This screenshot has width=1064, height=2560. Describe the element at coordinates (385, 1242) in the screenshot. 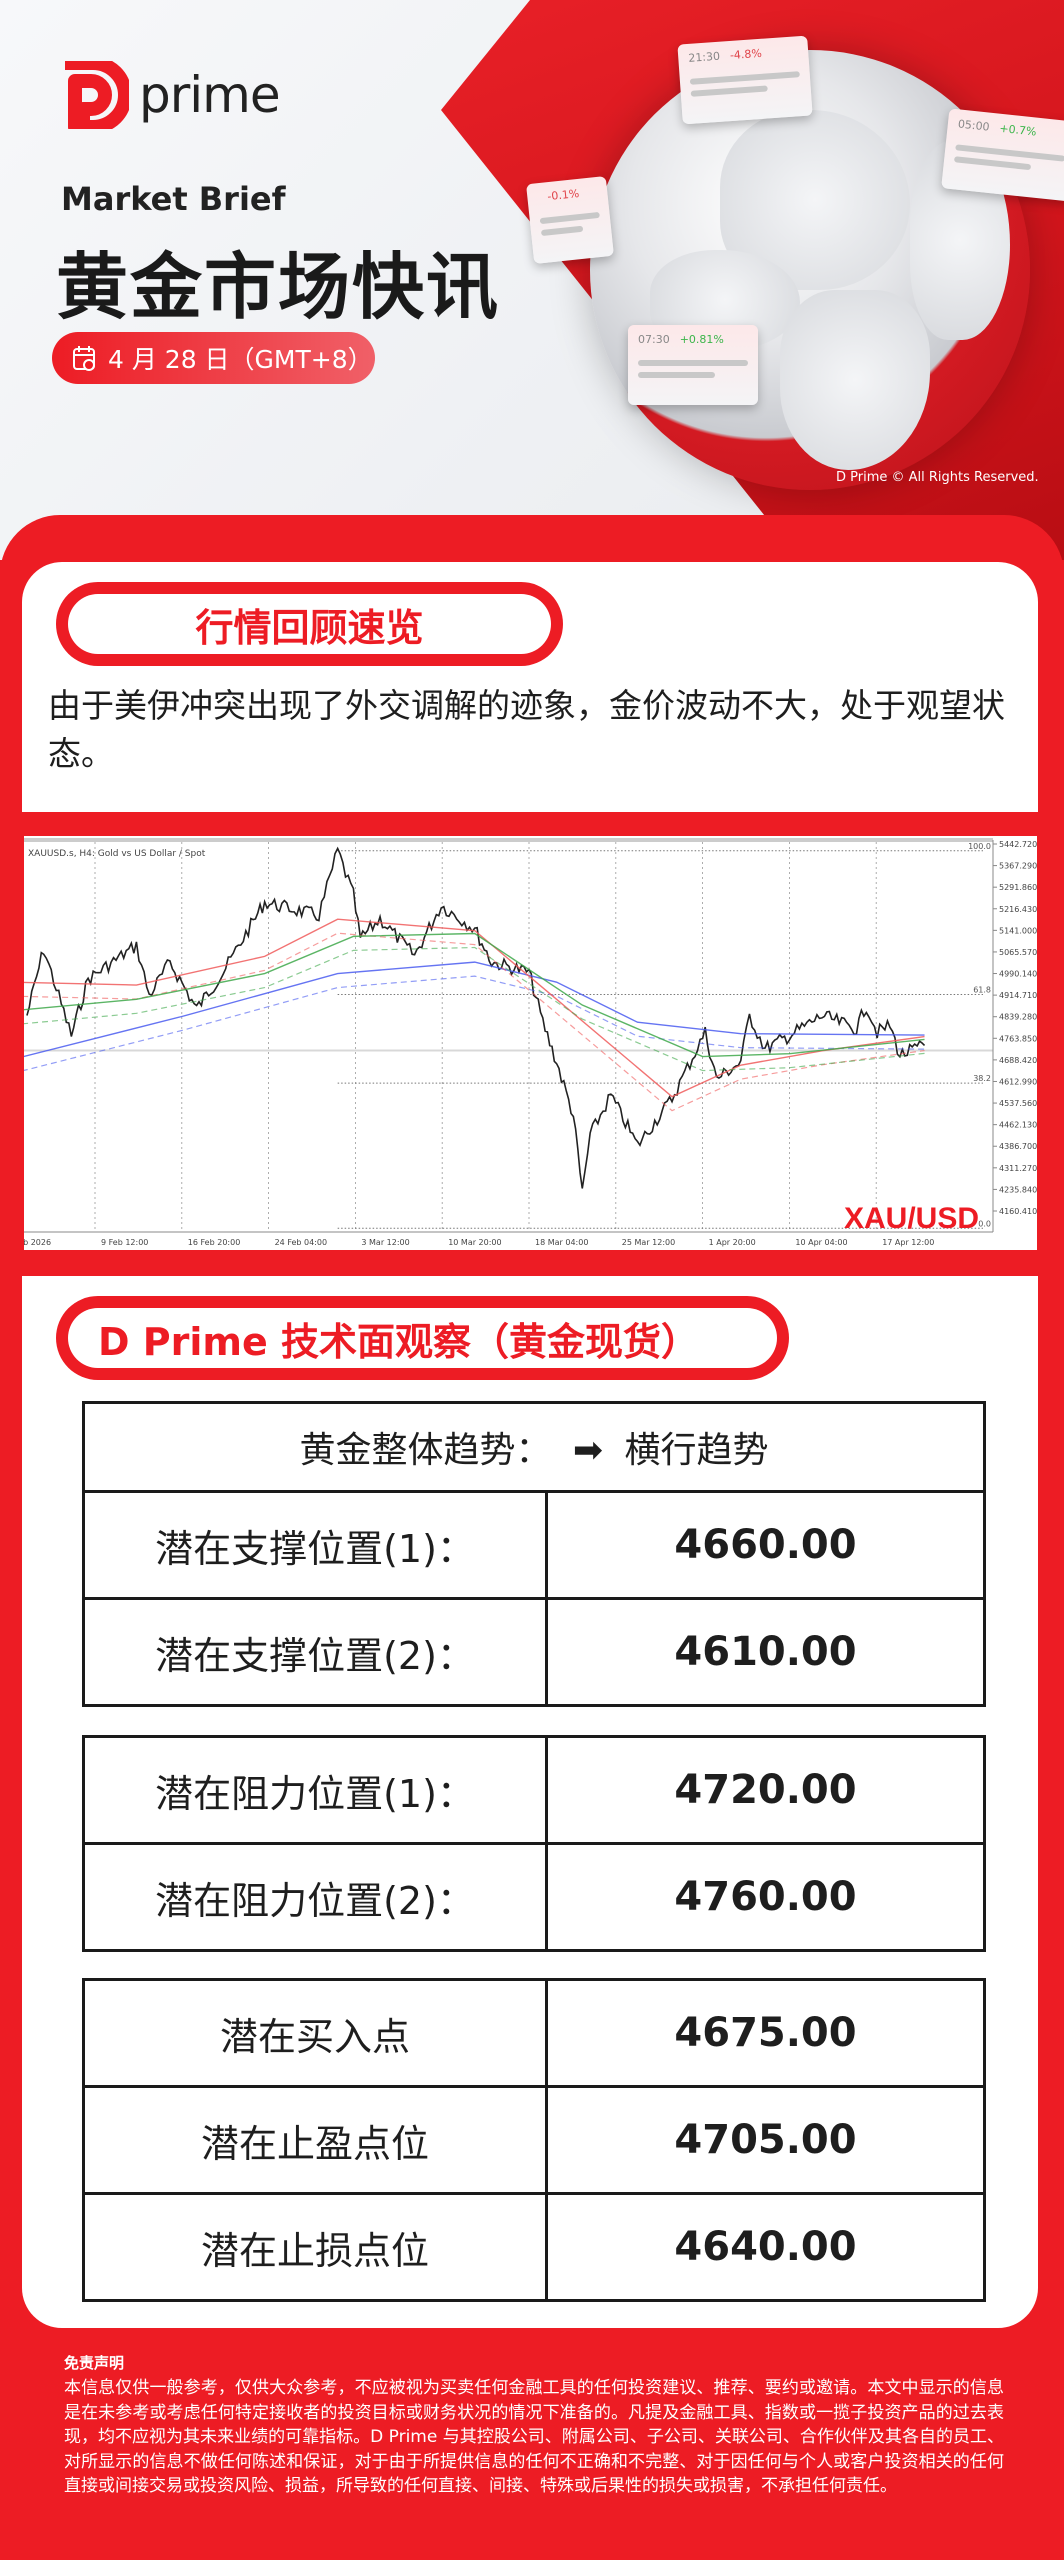

I see `x-tick-label: 3 Mar 12:00` at that location.